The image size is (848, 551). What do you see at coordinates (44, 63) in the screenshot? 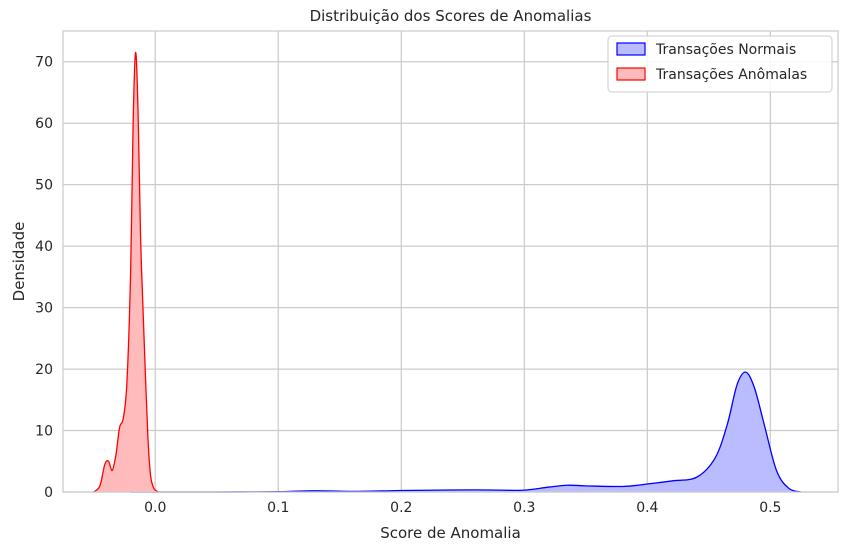
I see `y-tick-label: 70` at bounding box center [44, 63].